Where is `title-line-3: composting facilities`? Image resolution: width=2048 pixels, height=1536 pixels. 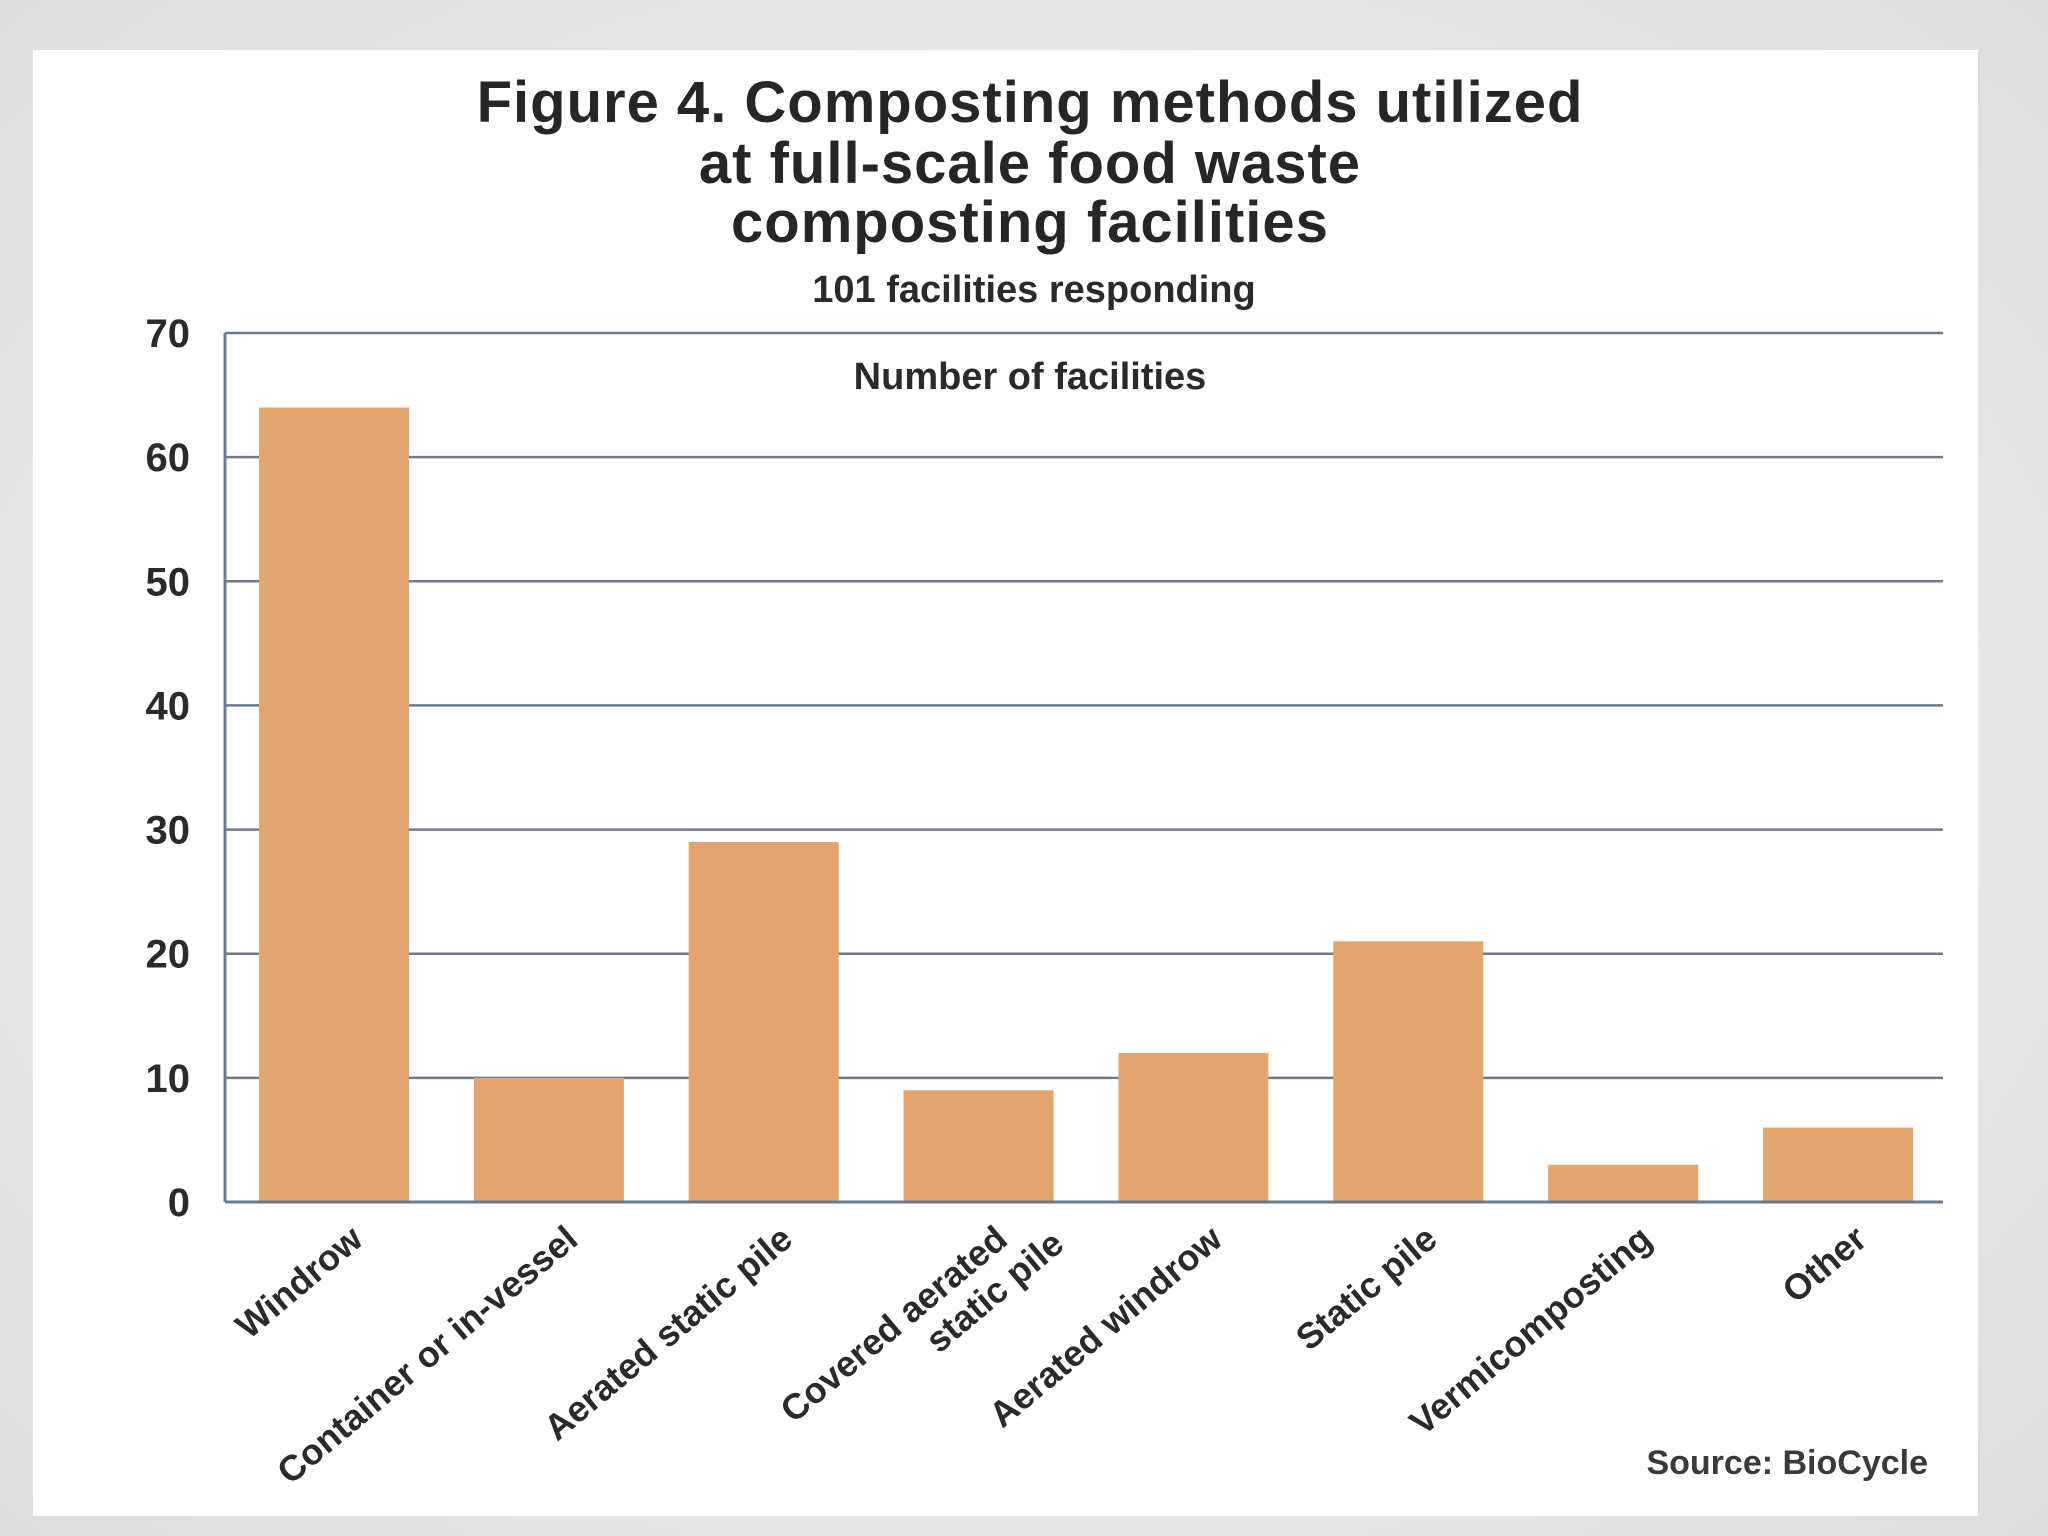
title-line-3: composting facilities is located at coordinates (1030, 222).